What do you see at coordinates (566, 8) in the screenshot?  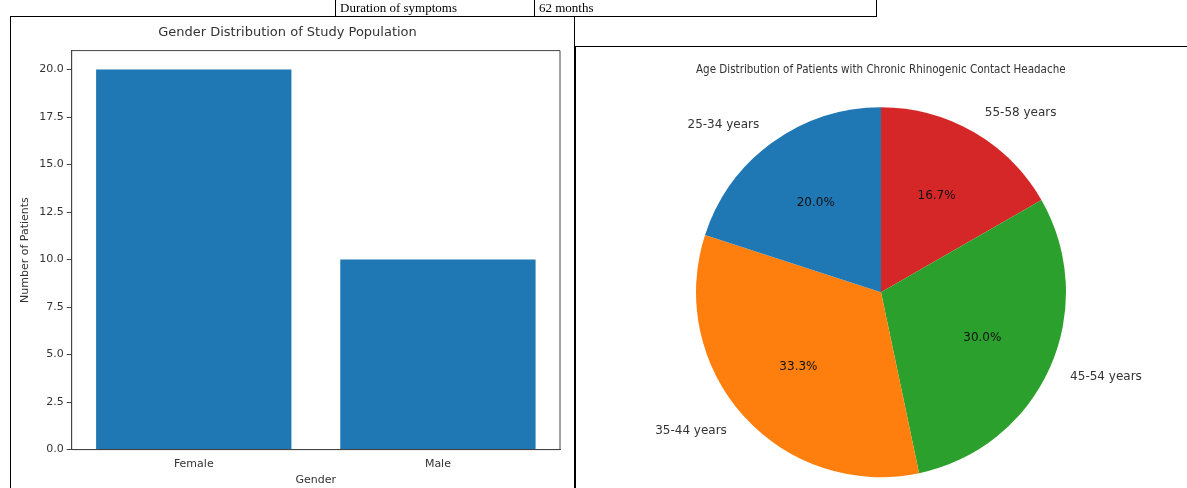 I see `text: 62 months` at bounding box center [566, 8].